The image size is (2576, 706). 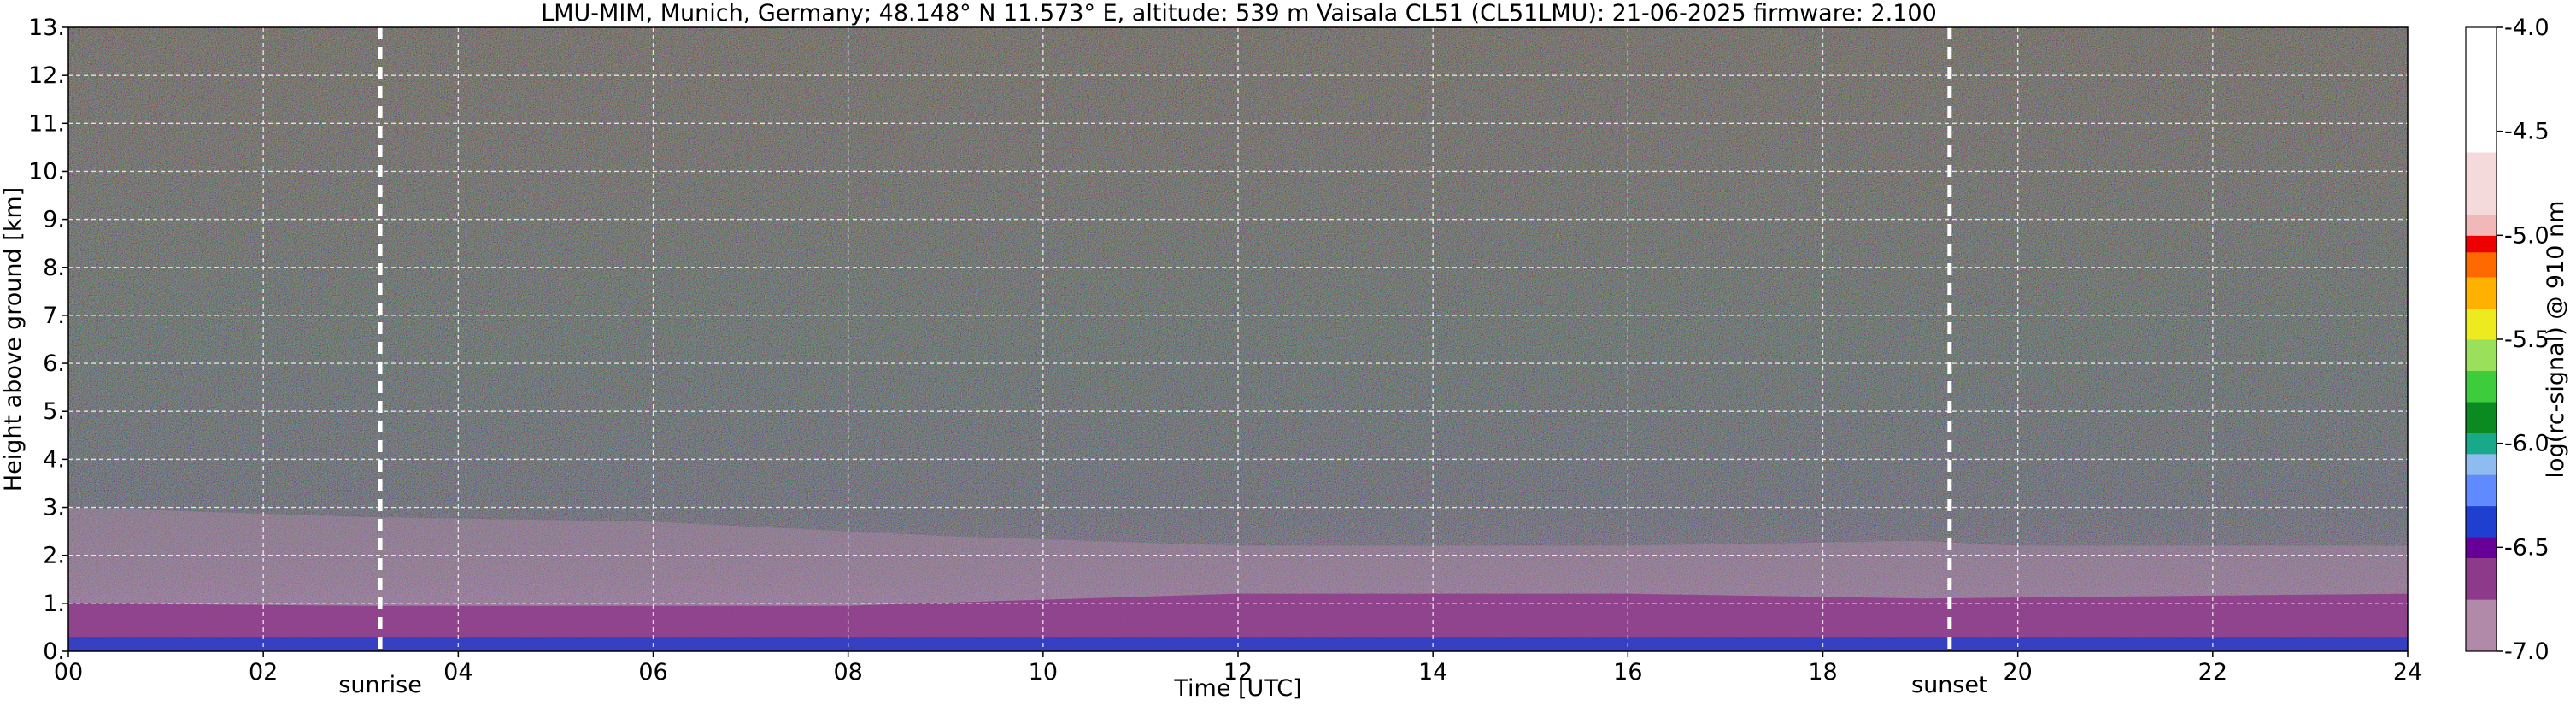 What do you see at coordinates (652, 672) in the screenshot?
I see `x-tick-label: 06` at bounding box center [652, 672].